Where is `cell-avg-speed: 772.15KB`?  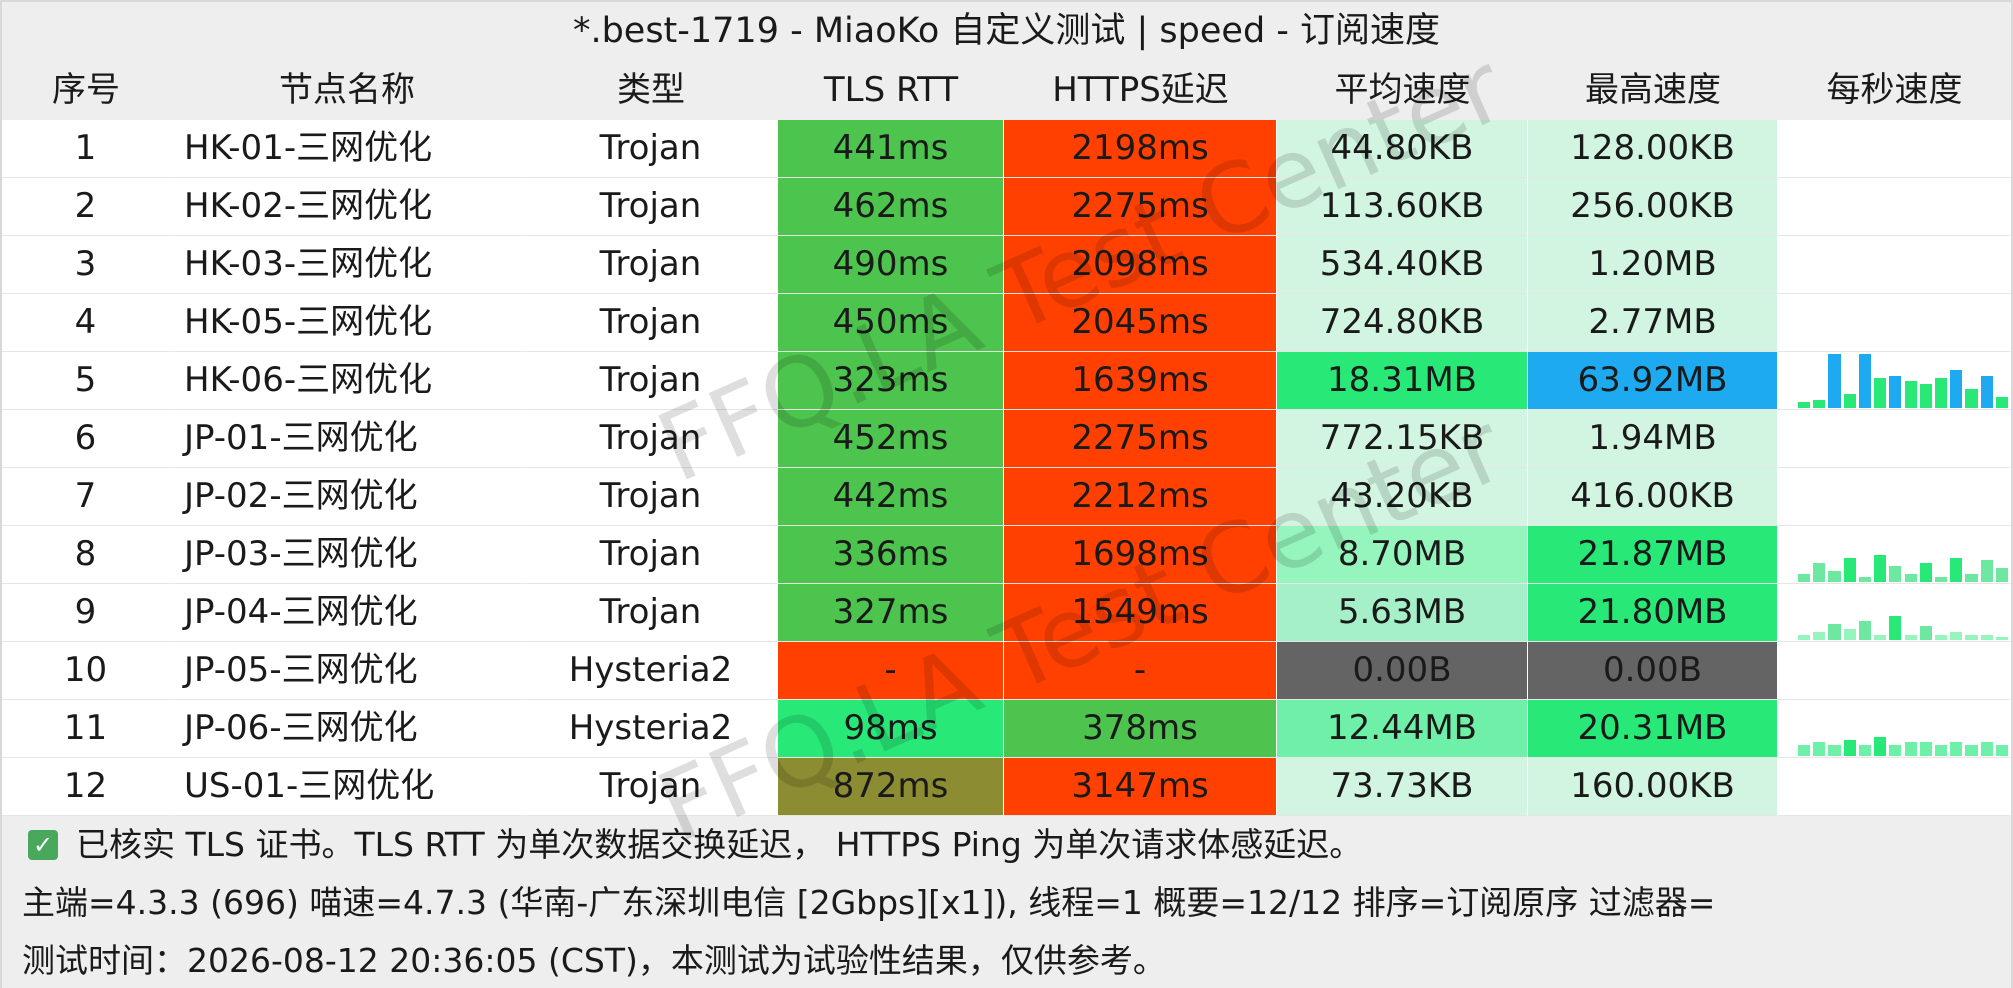 cell-avg-speed: 772.15KB is located at coordinates (1402, 439).